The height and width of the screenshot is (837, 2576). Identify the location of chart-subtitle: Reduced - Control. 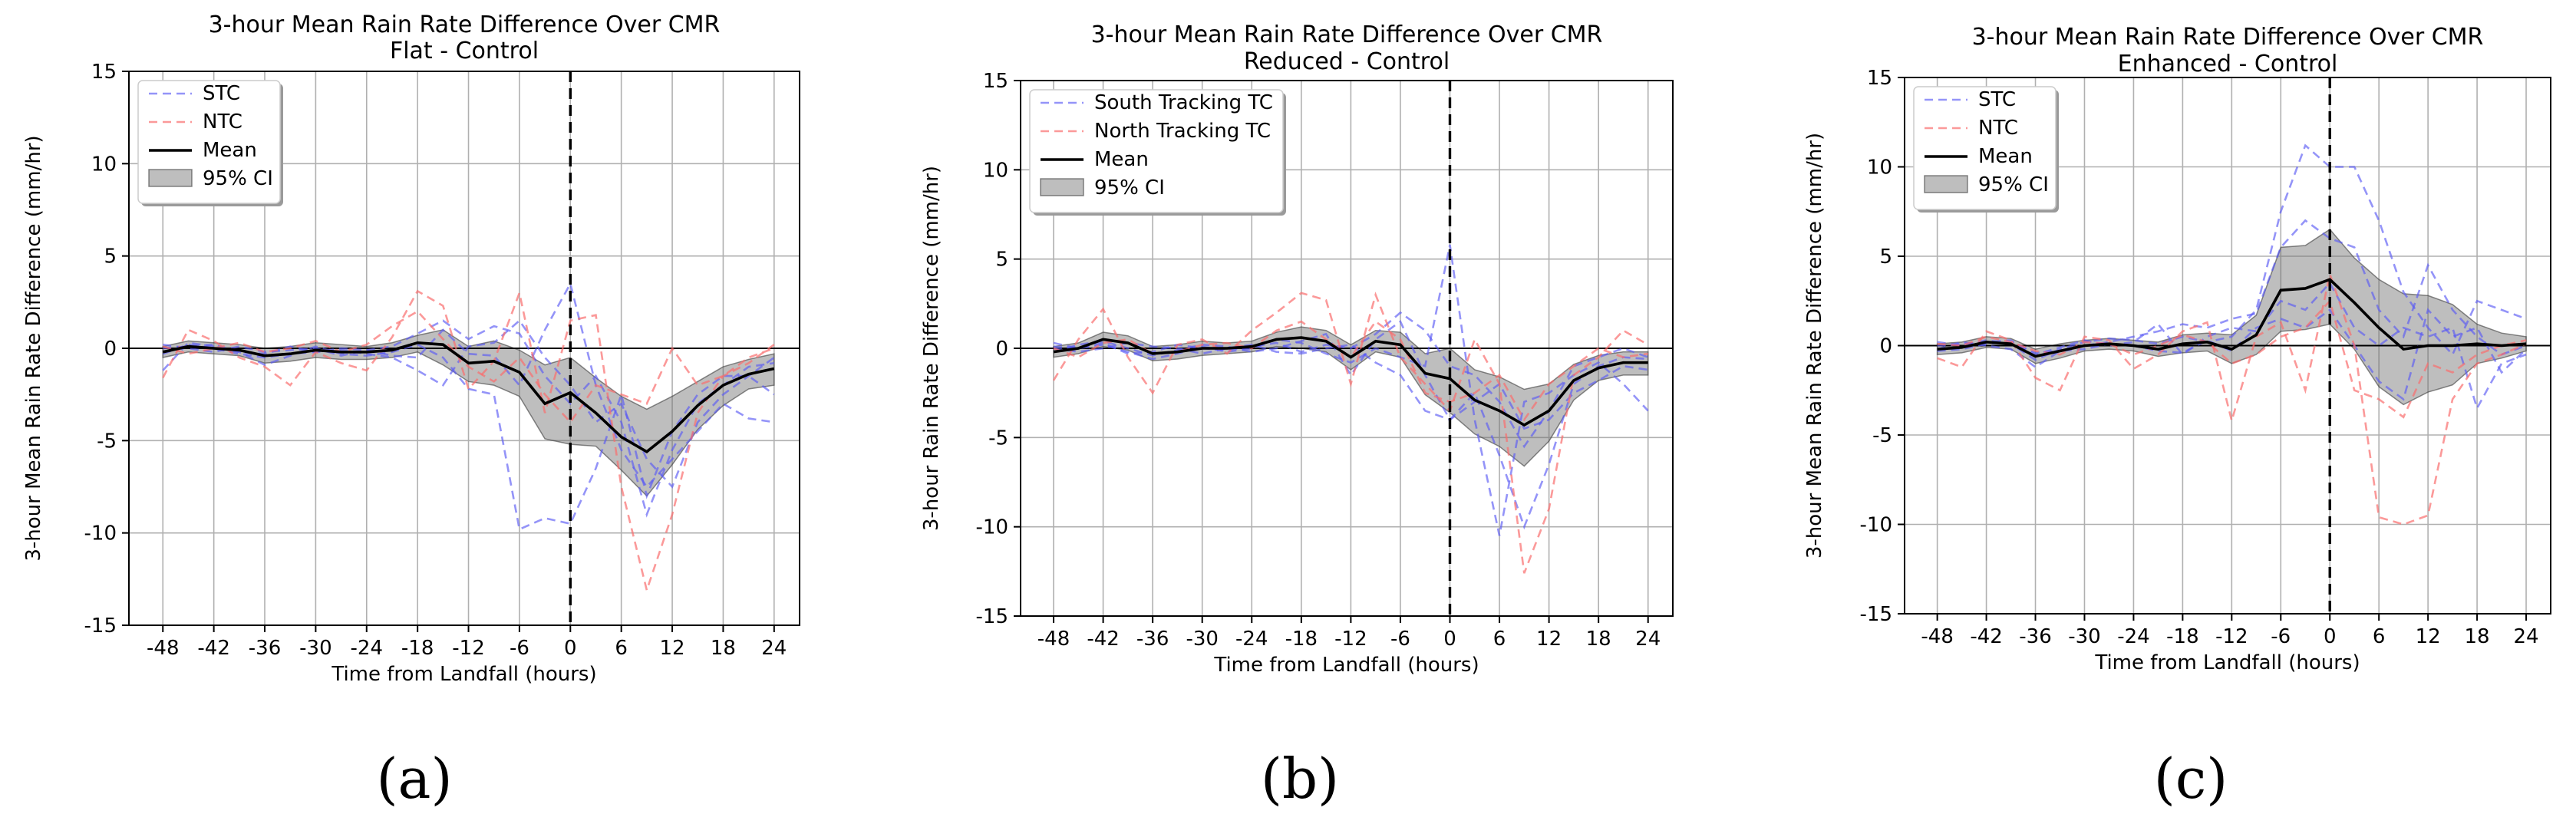
(1347, 62).